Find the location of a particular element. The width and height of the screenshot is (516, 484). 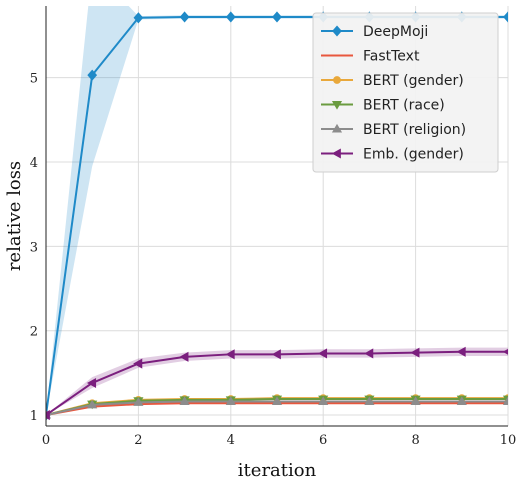

x-tick-label: 0 is located at coordinates (46, 440).